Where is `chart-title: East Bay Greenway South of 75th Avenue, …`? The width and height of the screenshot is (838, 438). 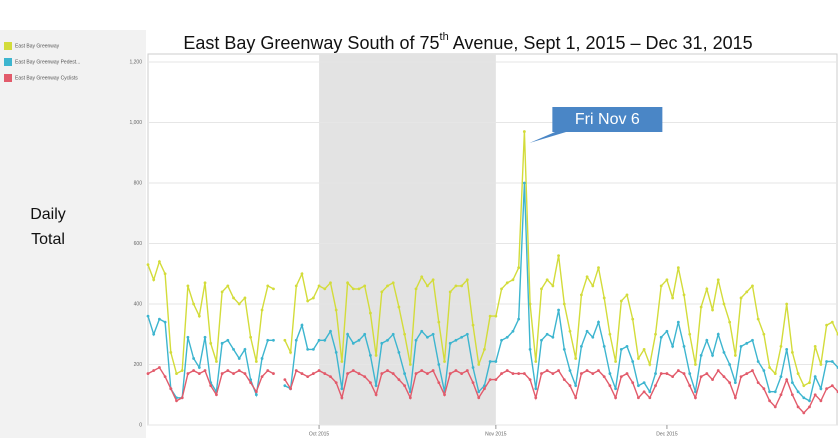 chart-title: East Bay Greenway South of 75th Avenue, … is located at coordinates (467, 42).